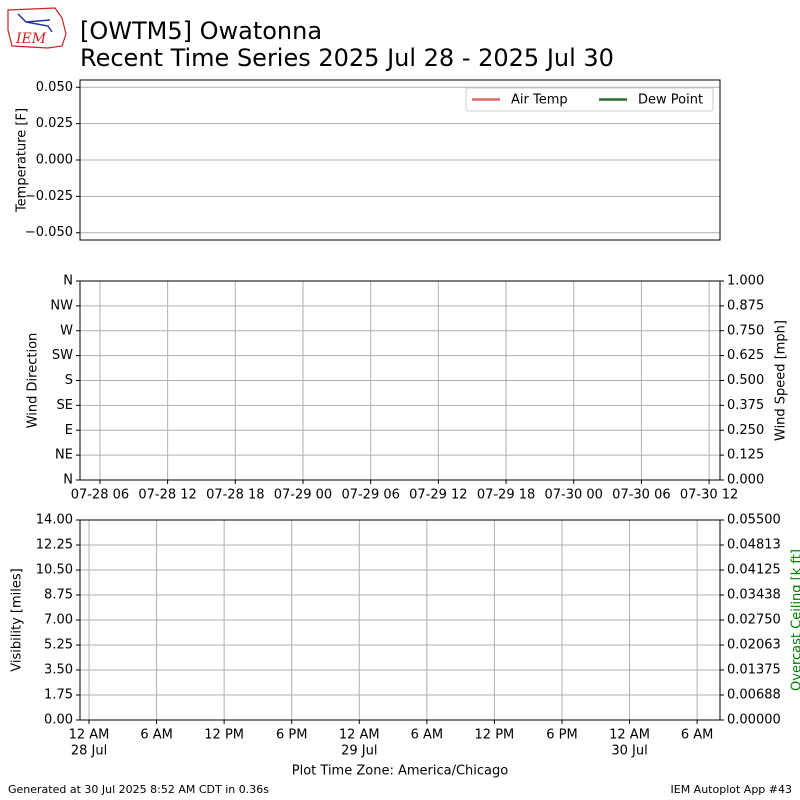 Image resolution: width=800 pixels, height=800 pixels. Describe the element at coordinates (754, 694) in the screenshot. I see `y2-tick-label: 0.00688` at that location.